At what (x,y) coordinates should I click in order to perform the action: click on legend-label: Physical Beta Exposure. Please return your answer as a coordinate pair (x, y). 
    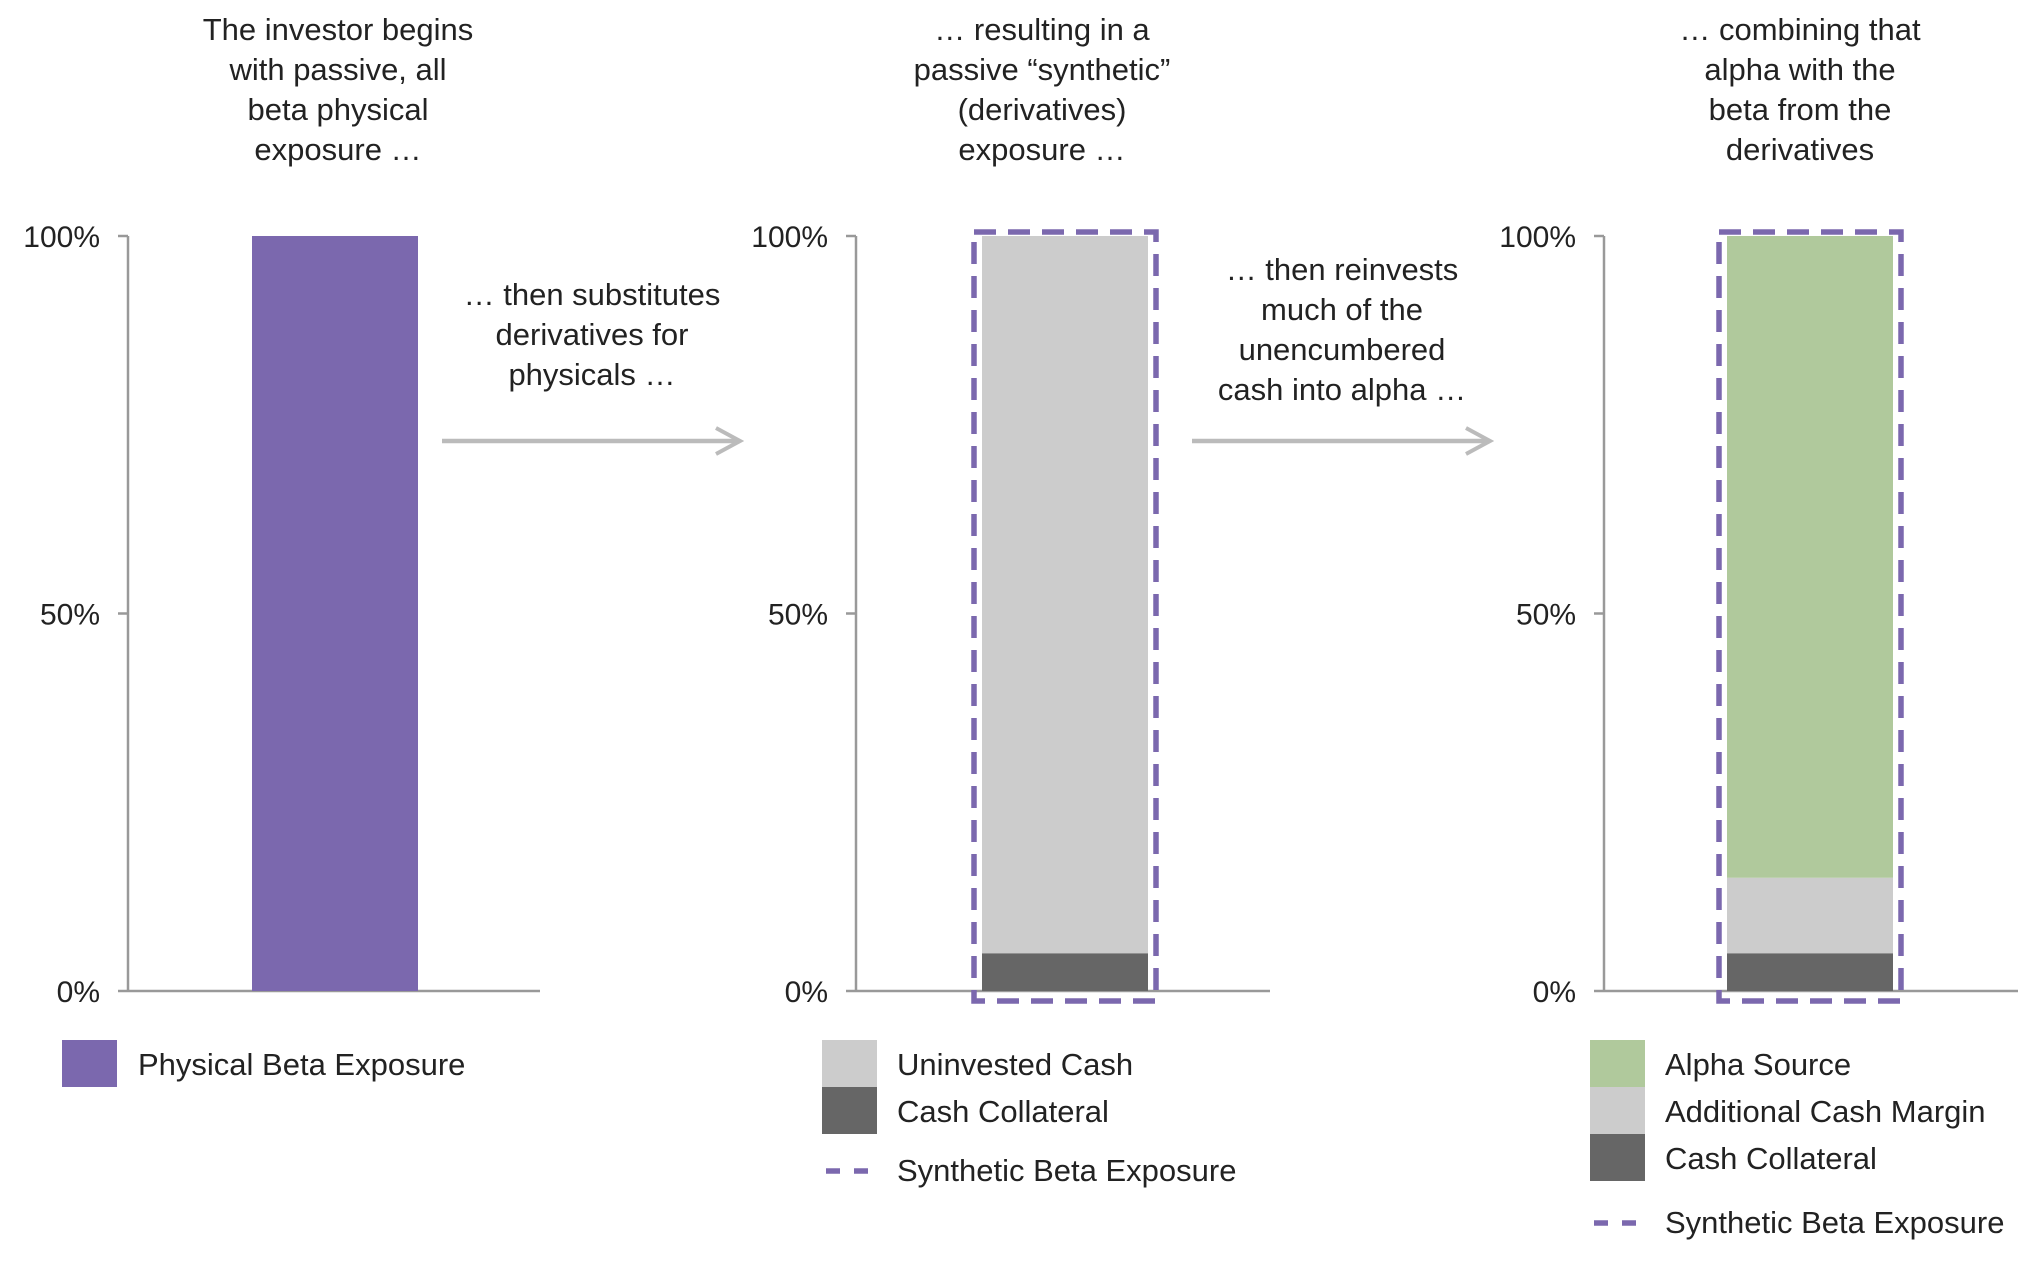
    Looking at the image, I should click on (301, 1064).